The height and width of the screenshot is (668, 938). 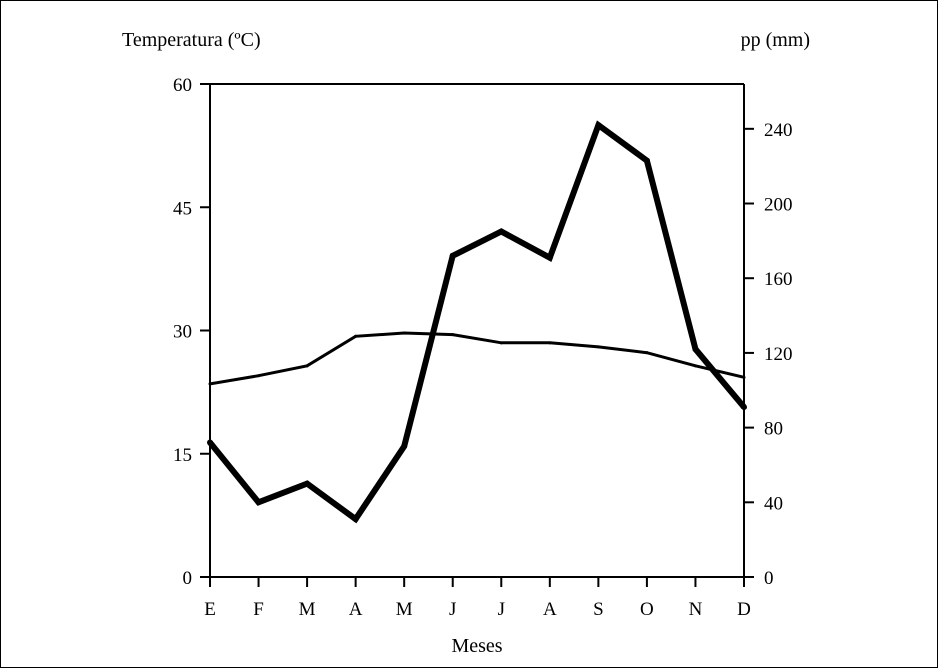 What do you see at coordinates (773, 429) in the screenshot?
I see `right-tick-label: 80` at bounding box center [773, 429].